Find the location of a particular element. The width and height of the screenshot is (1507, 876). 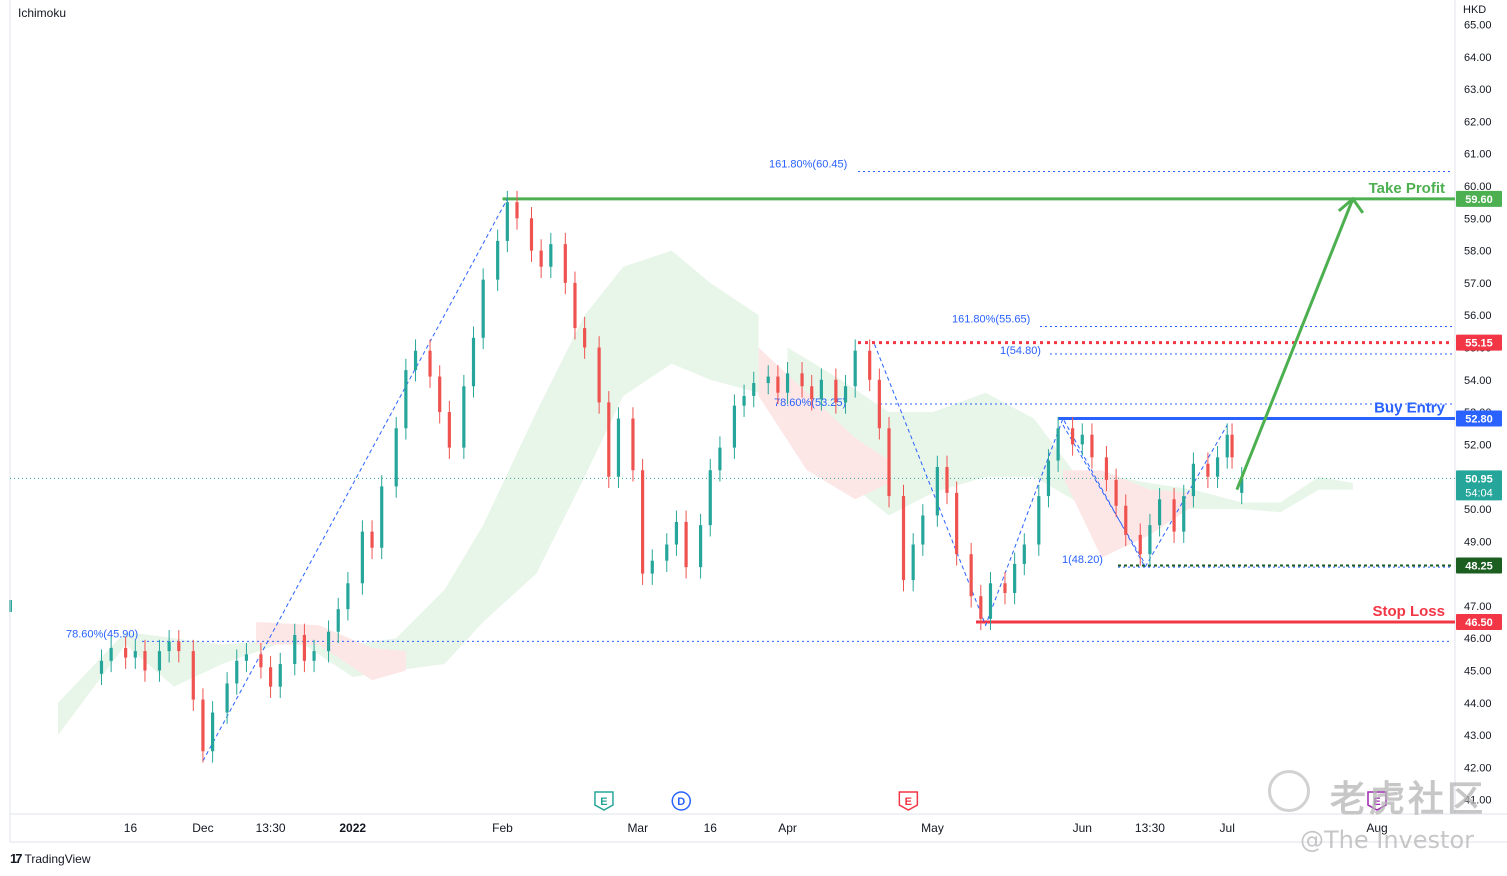

x-tick-label: Jul is located at coordinates (1227, 828).